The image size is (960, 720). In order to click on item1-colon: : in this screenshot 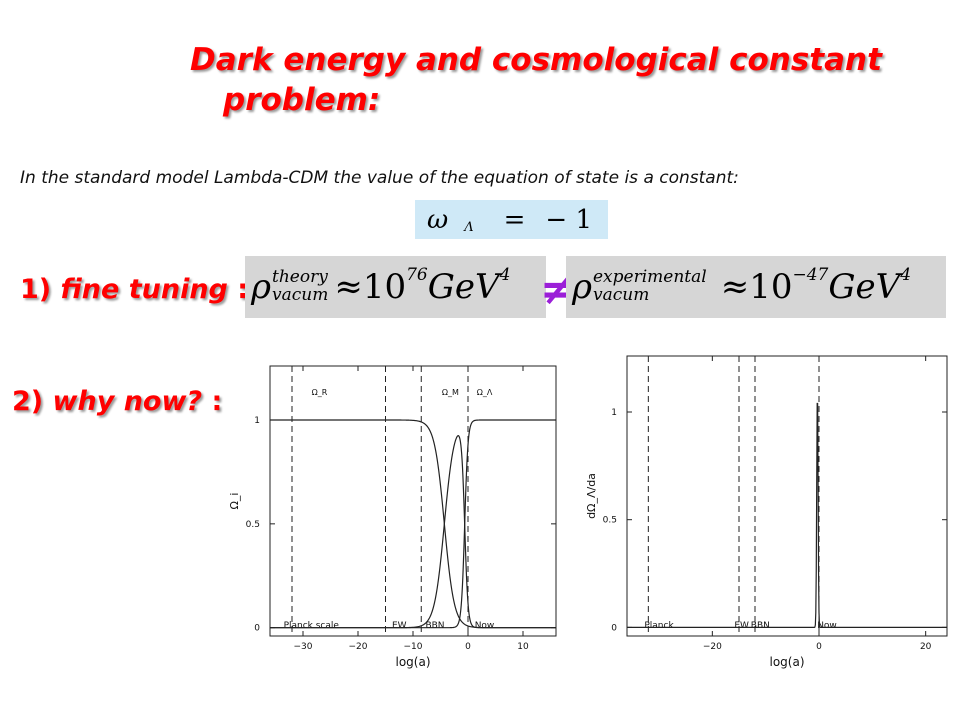, I will do `click(243, 289)`.